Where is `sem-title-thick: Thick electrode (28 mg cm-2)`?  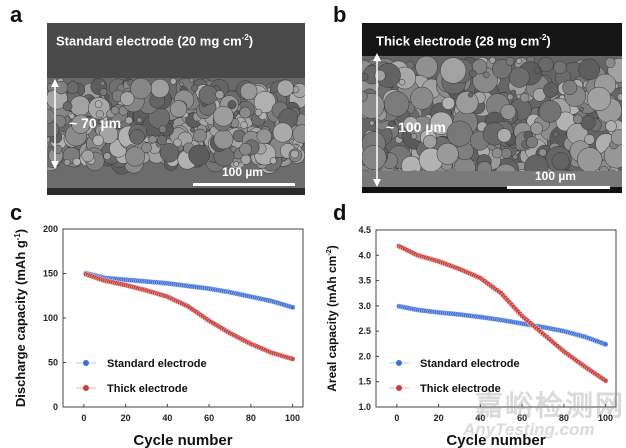
sem-title-thick: Thick electrode (28 mg cm-2) is located at coordinates (463, 41).